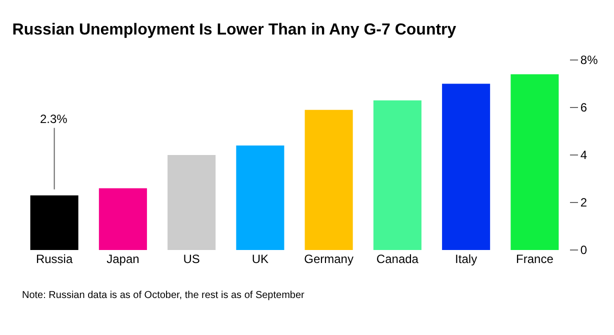  Describe the element at coordinates (466, 259) in the screenshot. I see `x-tick-label: Italy` at that location.